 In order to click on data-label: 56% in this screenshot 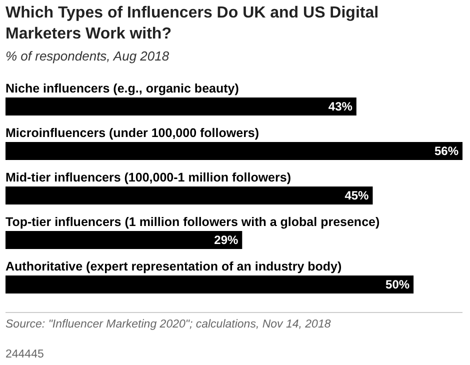, I will do `click(446, 151)`.